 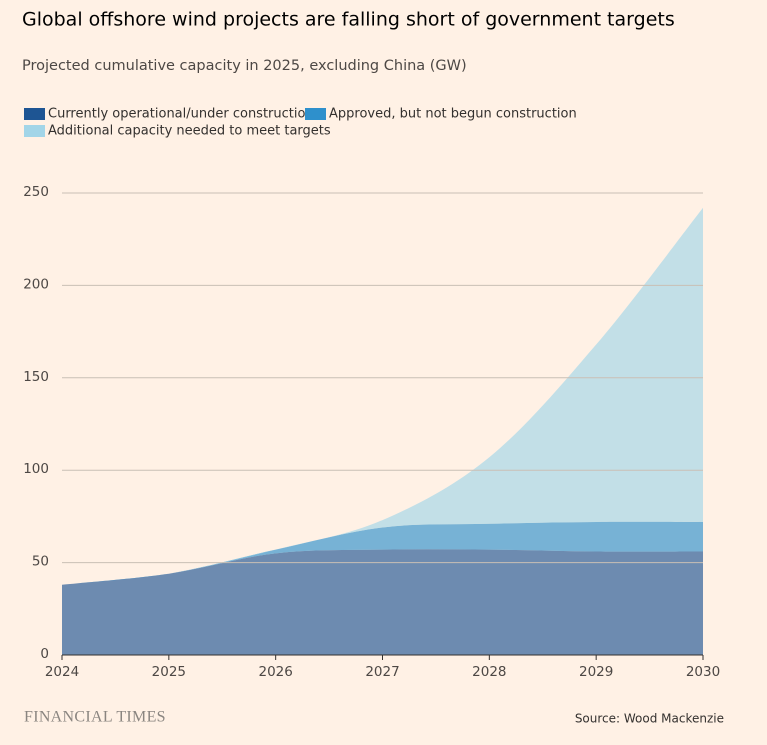 What do you see at coordinates (62, 672) in the screenshot?
I see `x-tick-label: 2024` at bounding box center [62, 672].